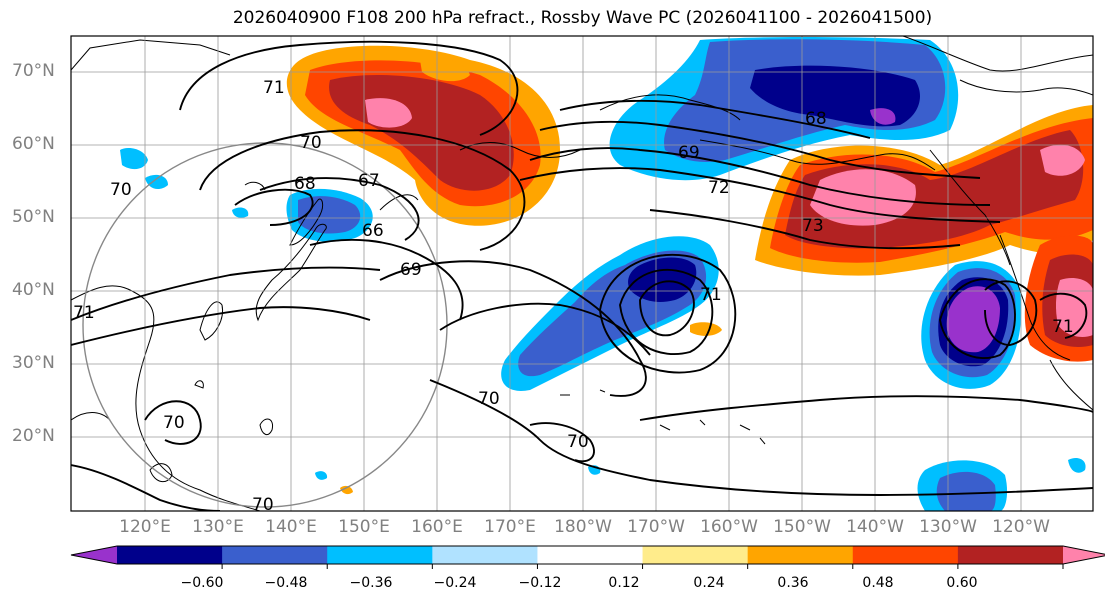 Image resolution: width=1105 pixels, height=604 pixels. I want to click on contour-label: 66, so click(373, 231).